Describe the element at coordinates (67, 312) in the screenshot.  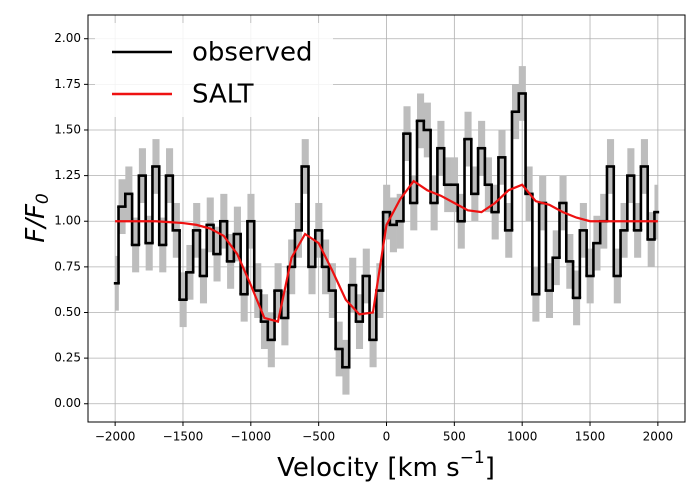
I see `y-tick-label: 0.50` at that location.